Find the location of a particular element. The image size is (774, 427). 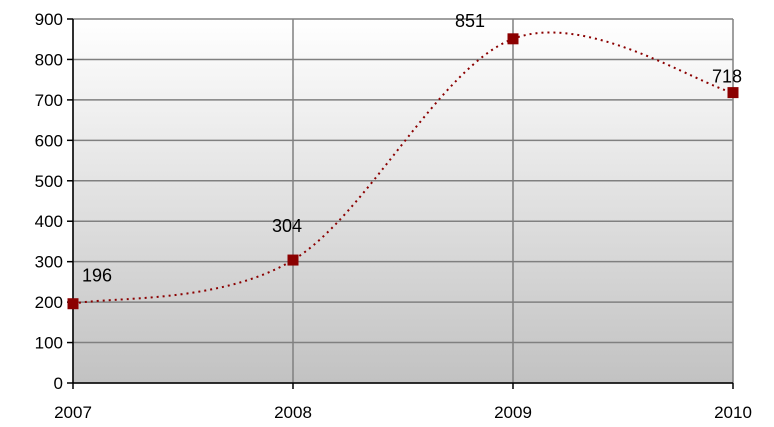

y-tick-label: 400 is located at coordinates (49, 221).